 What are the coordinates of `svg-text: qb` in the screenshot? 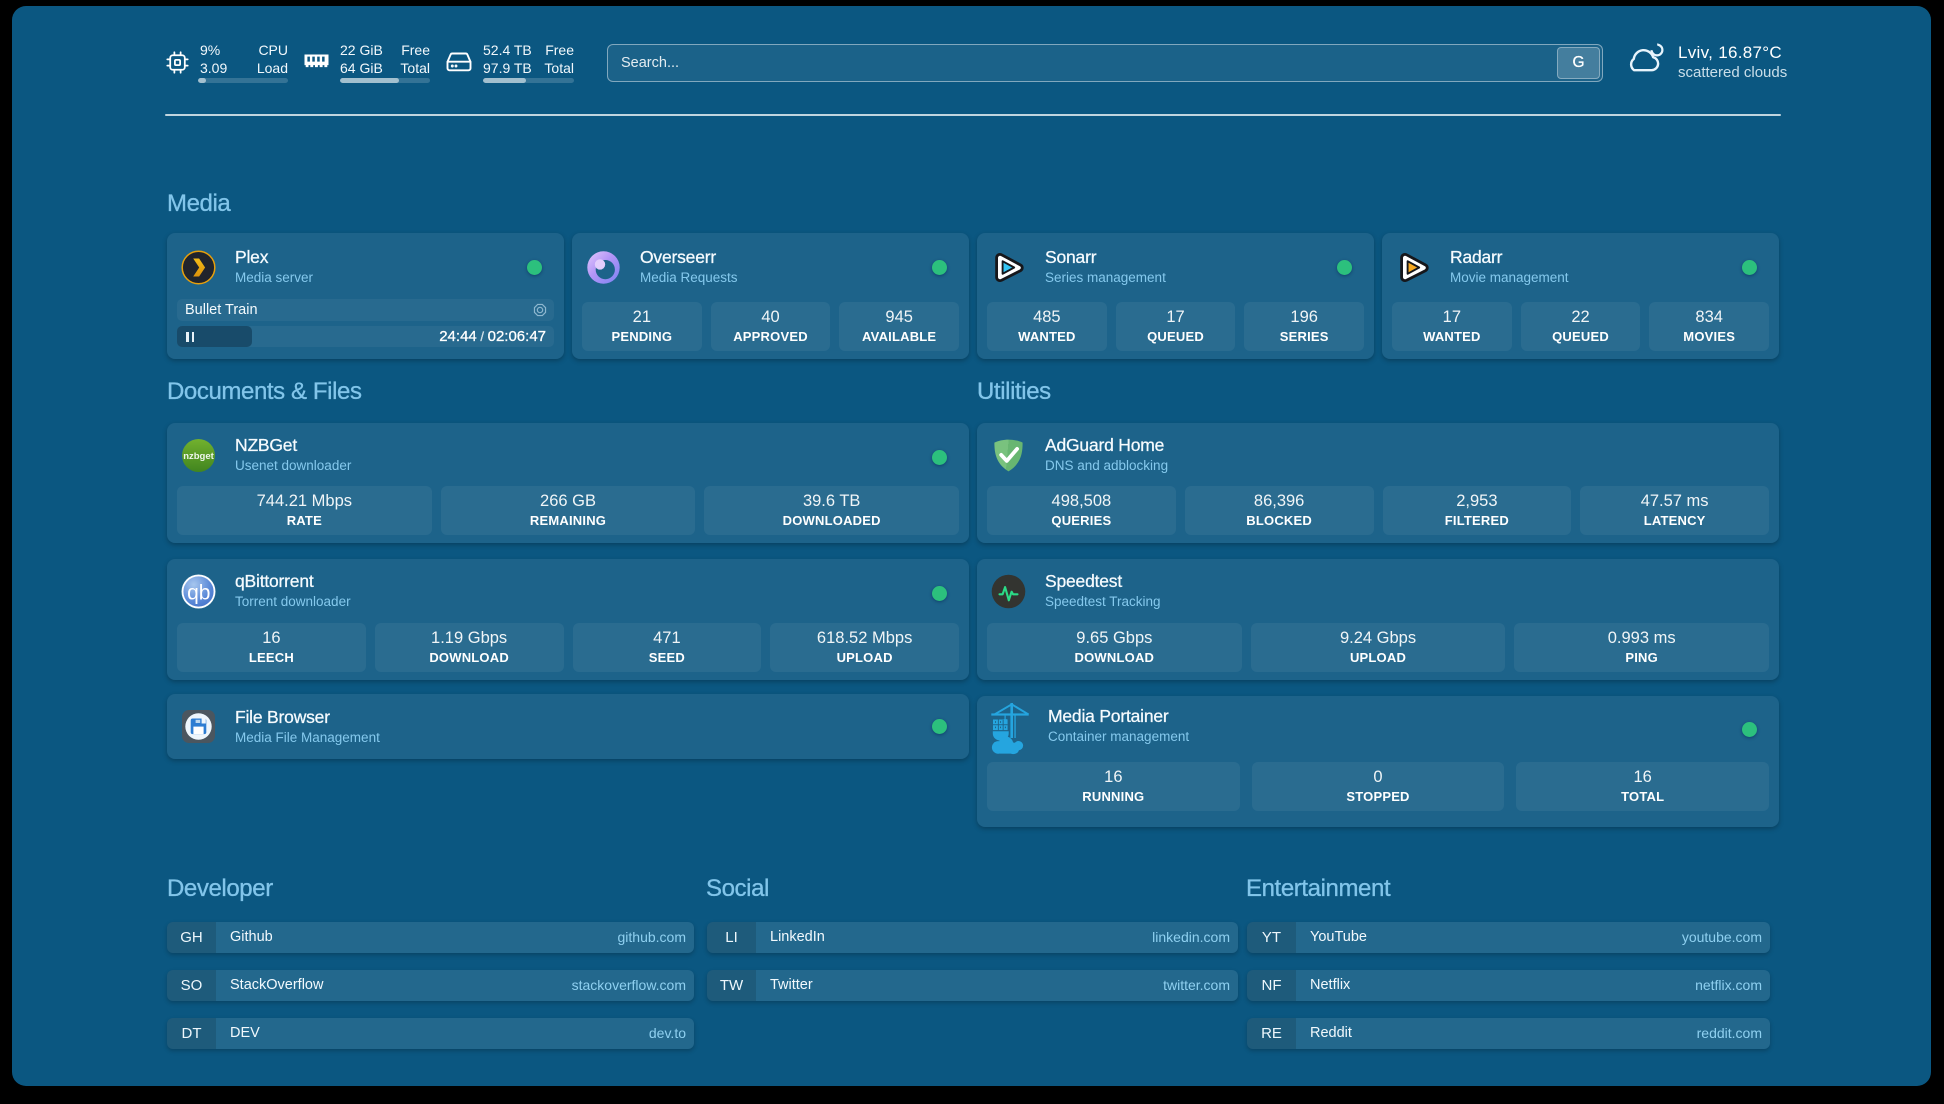 It's located at (198, 592).